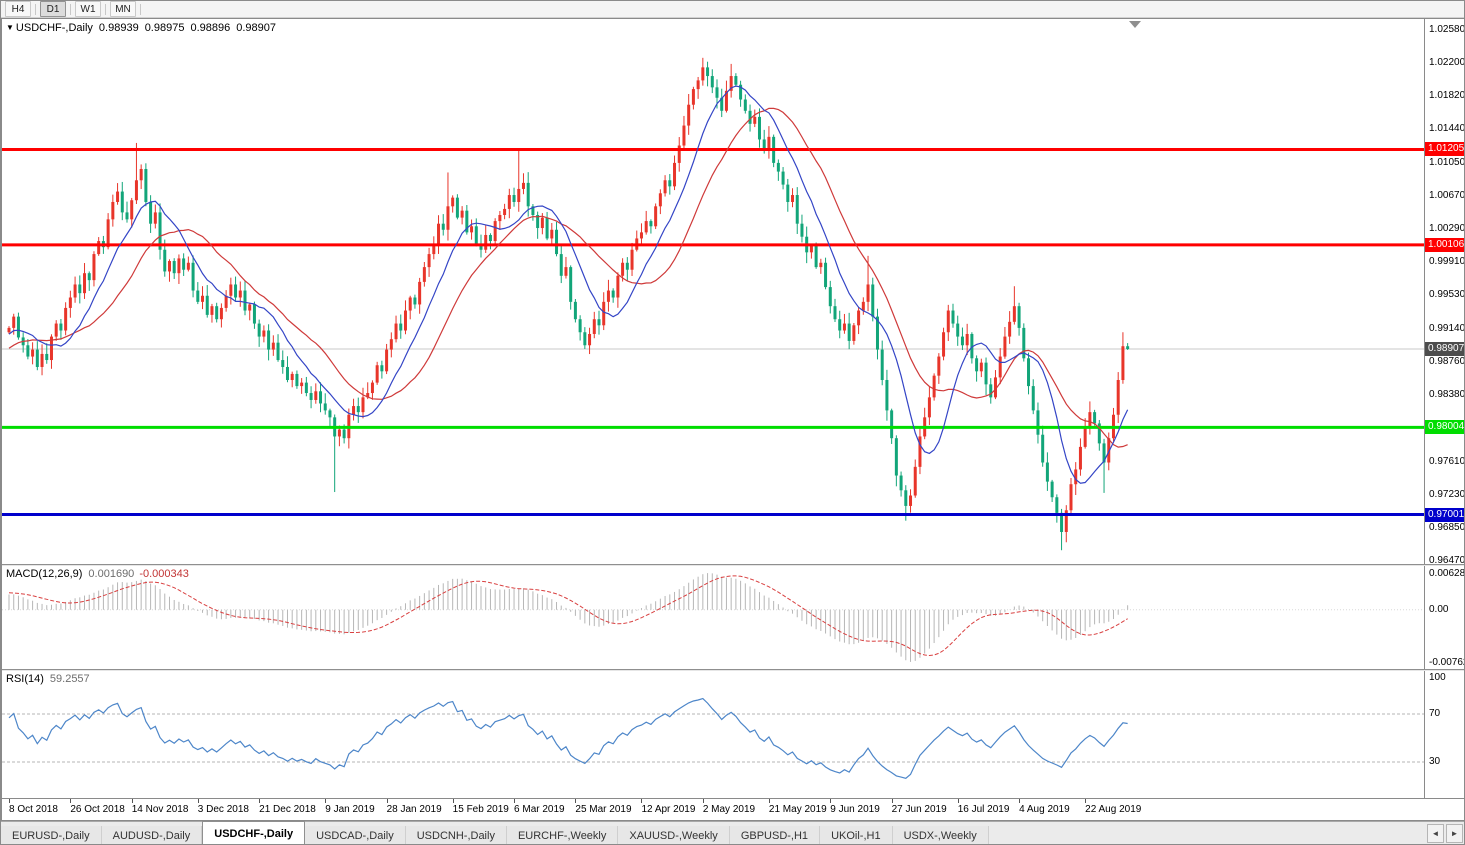 The width and height of the screenshot is (1465, 845). I want to click on price-tick-label: 0.99910, so click(1447, 261).